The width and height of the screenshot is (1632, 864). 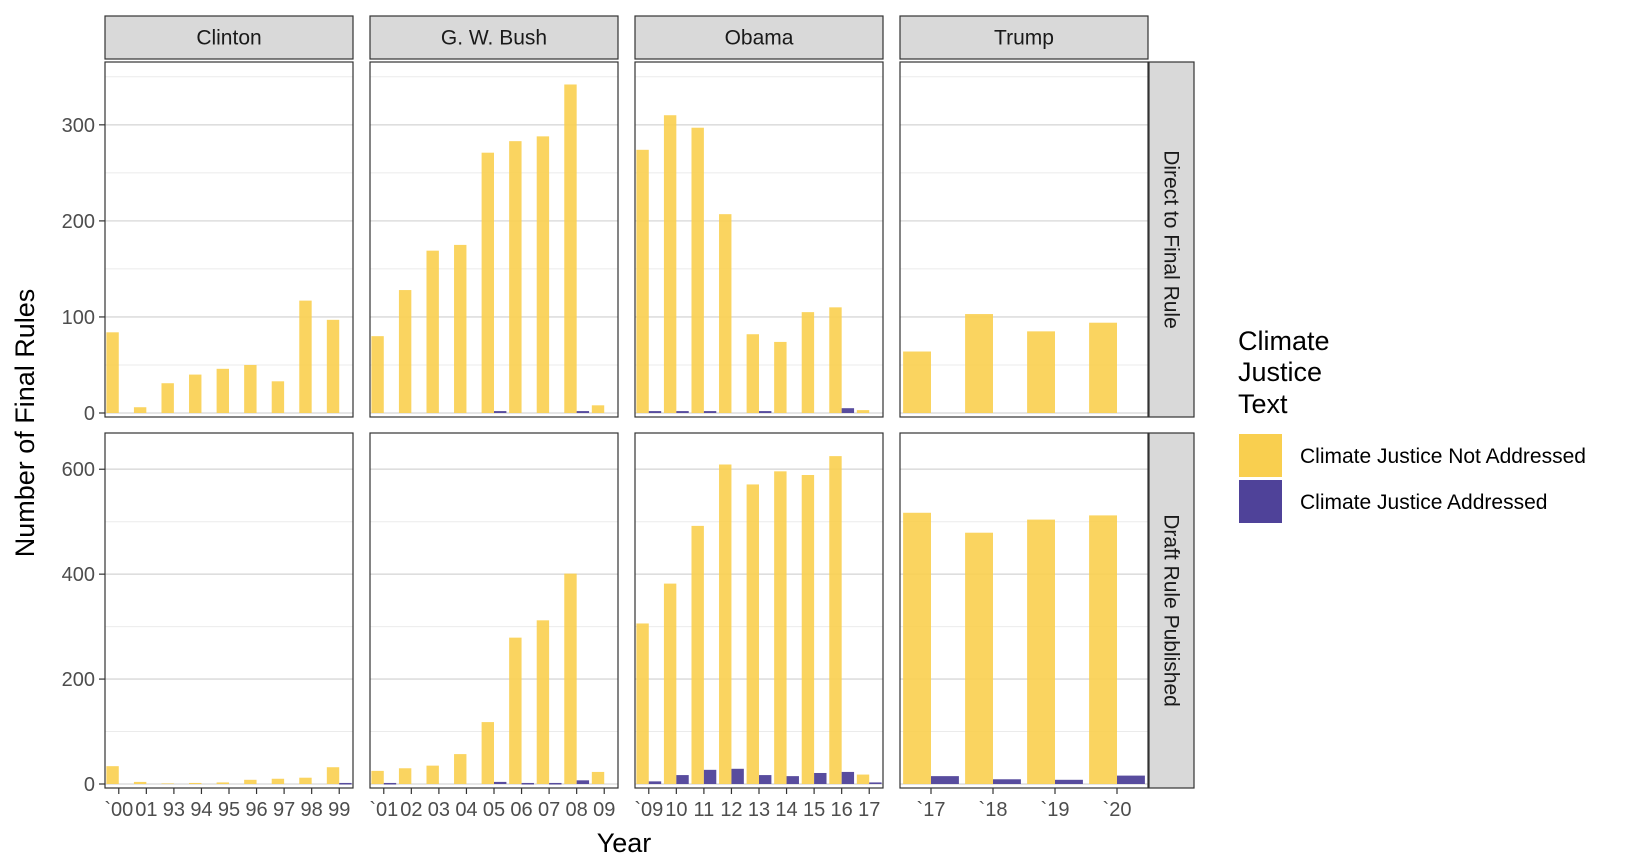 What do you see at coordinates (312, 810) in the screenshot?
I see `x-tick-label: 98` at bounding box center [312, 810].